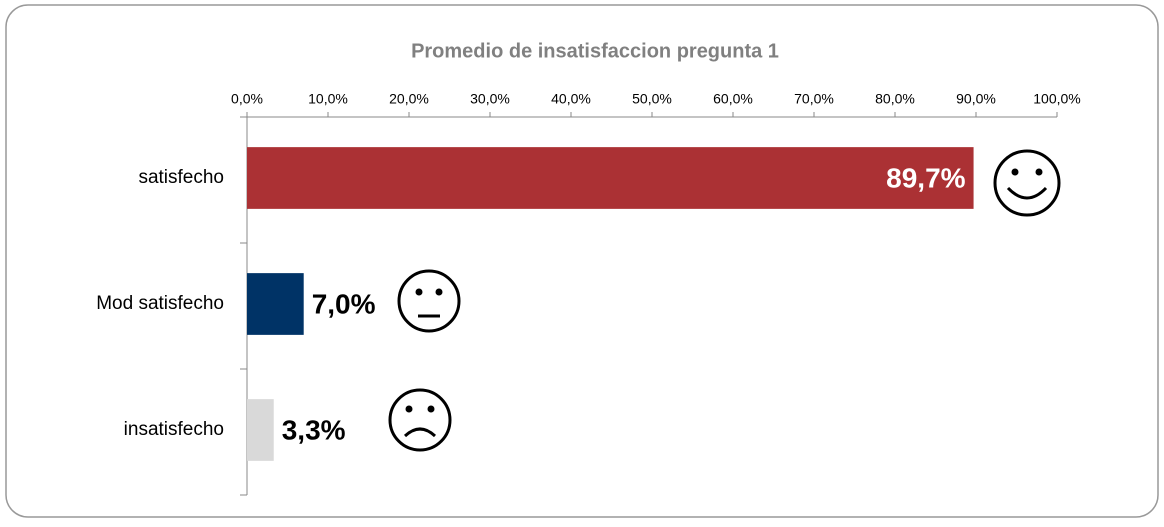 This screenshot has width=1164, height=527. I want to click on x-tick-label: 10,0%, so click(328, 99).